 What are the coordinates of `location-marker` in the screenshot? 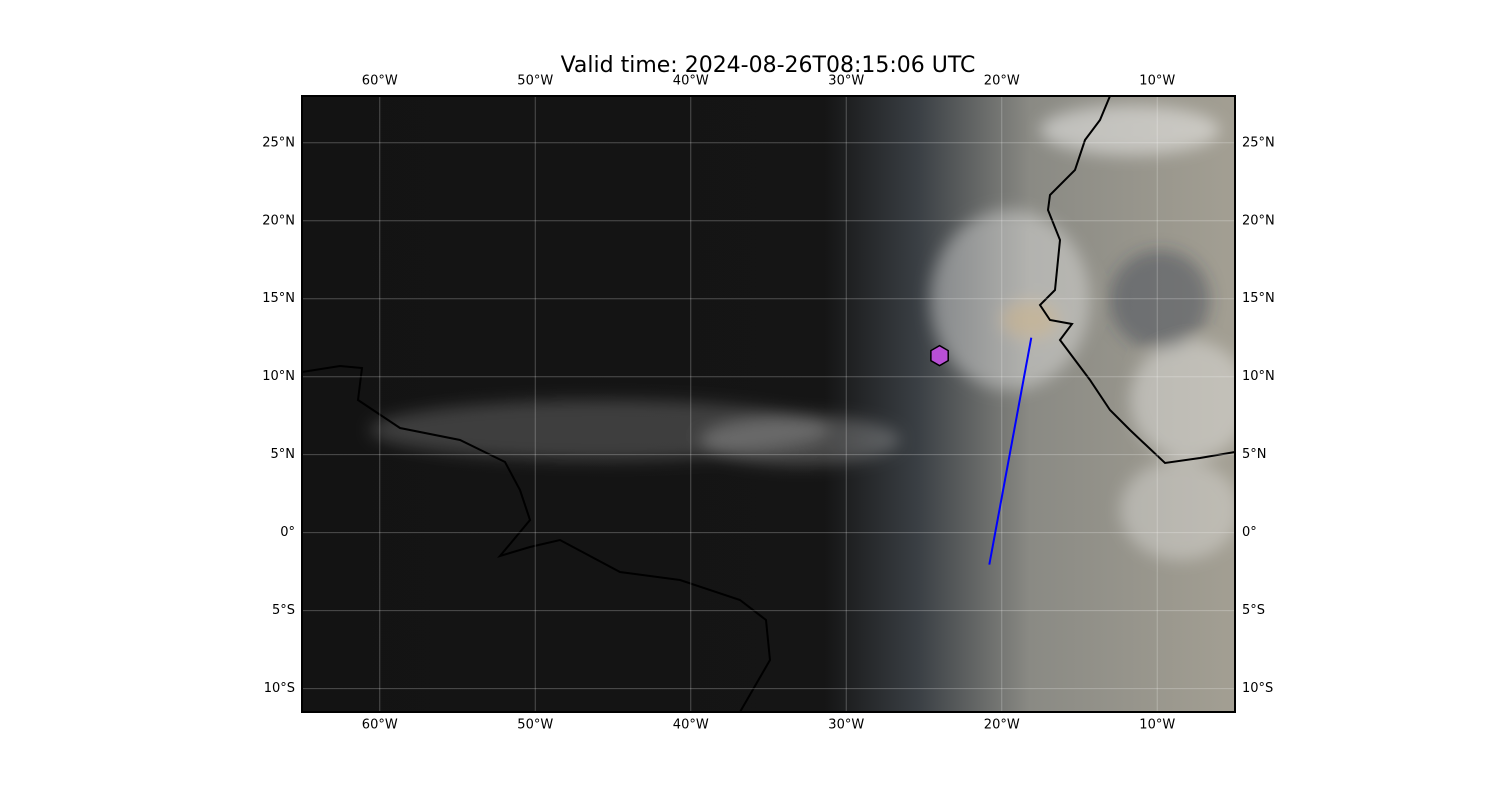 It's located at (939, 355).